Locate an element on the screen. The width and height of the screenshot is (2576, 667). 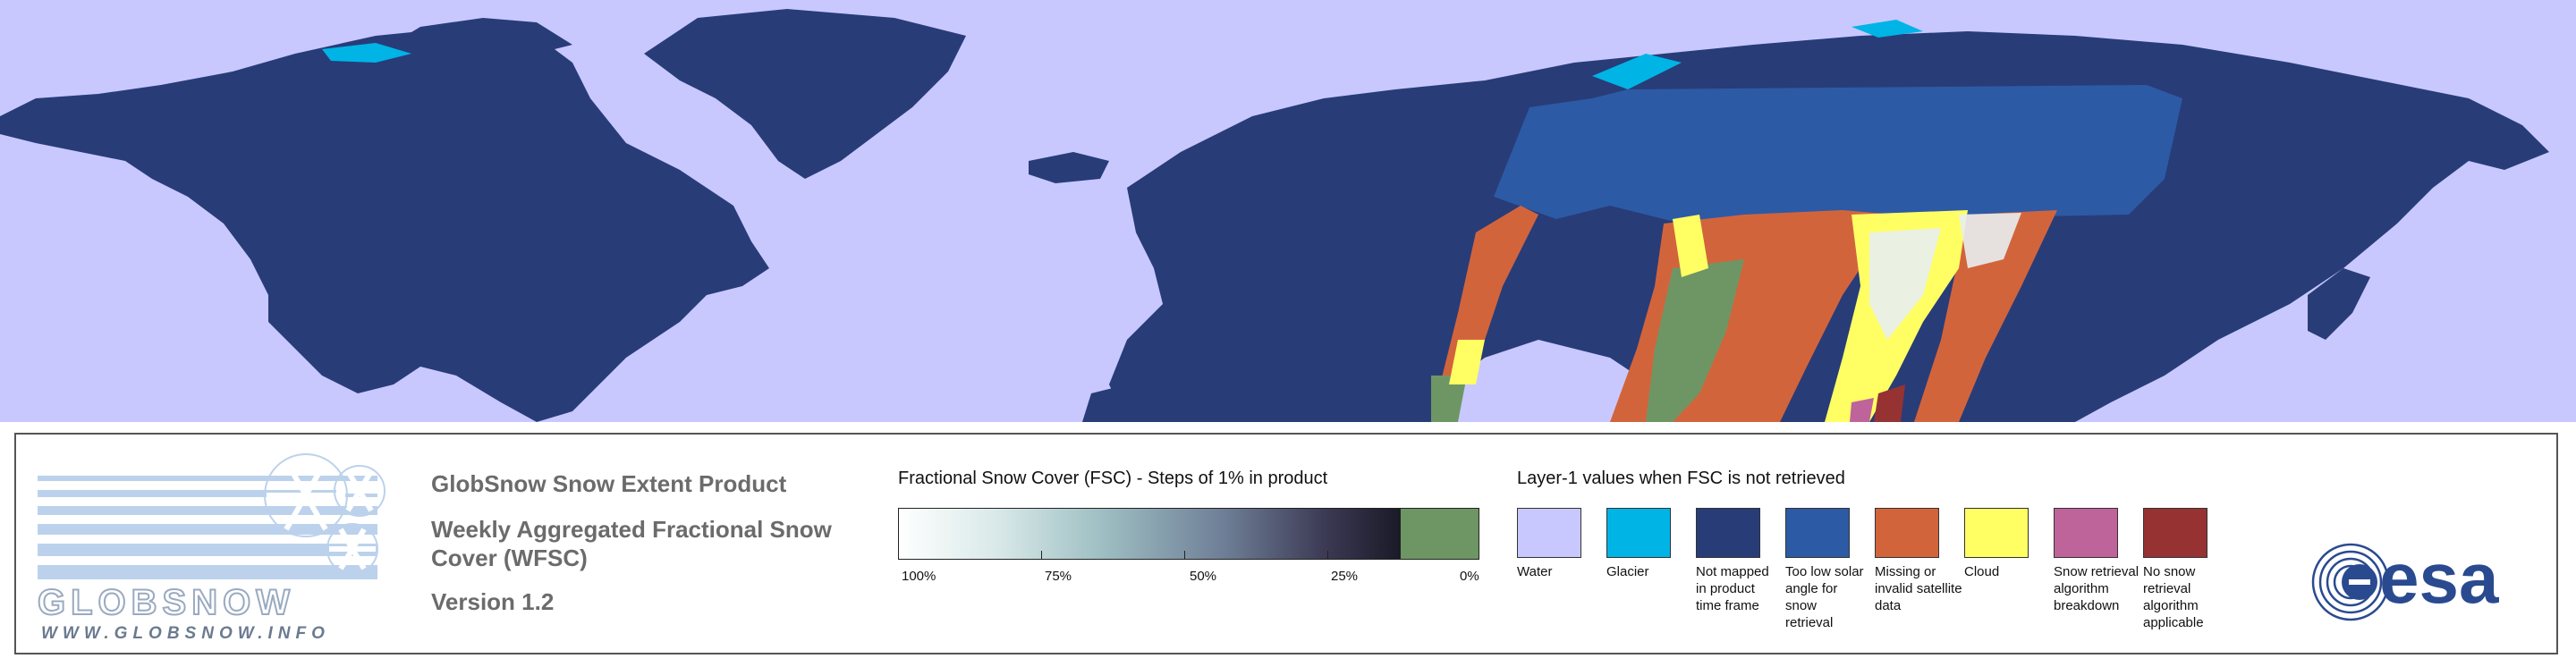
product-version: Version 1.2 is located at coordinates (493, 601).